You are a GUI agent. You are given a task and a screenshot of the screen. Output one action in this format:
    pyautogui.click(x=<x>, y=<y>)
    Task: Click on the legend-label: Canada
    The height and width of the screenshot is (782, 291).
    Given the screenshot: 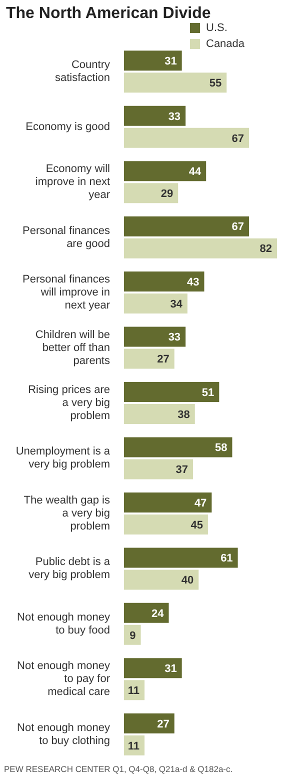 What is the action you would take?
    pyautogui.click(x=225, y=44)
    